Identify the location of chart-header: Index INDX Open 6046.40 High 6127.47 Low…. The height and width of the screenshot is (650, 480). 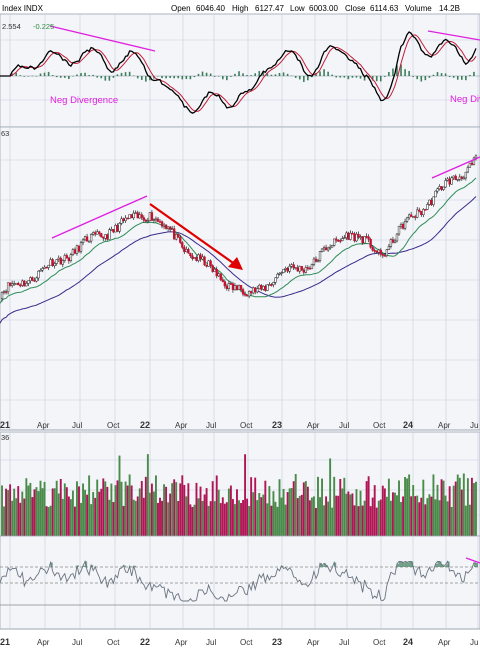
(231, 8).